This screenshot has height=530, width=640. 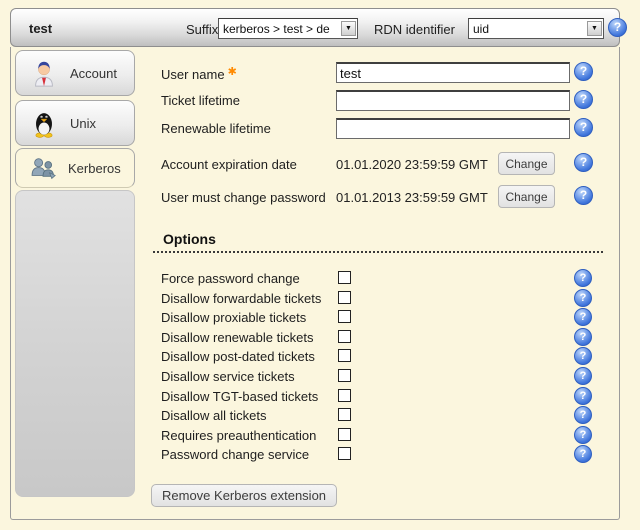 What do you see at coordinates (344, 336) in the screenshot?
I see `disallow-renewable-checkbox` at bounding box center [344, 336].